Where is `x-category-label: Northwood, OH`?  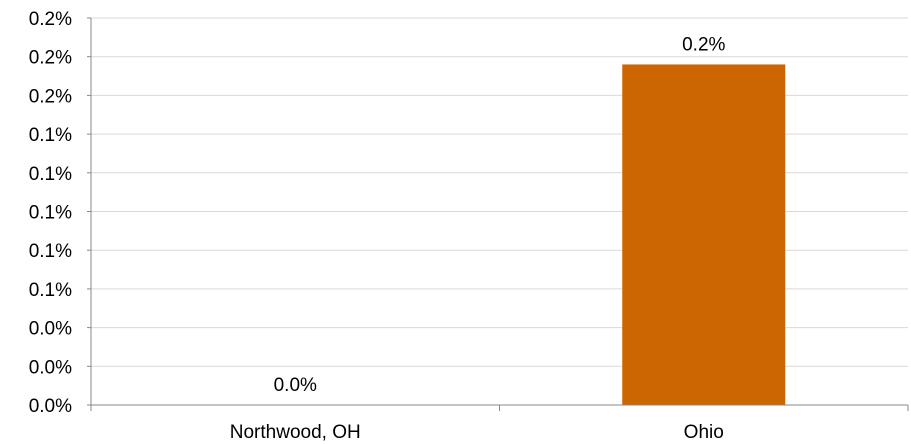 x-category-label: Northwood, OH is located at coordinates (295, 432).